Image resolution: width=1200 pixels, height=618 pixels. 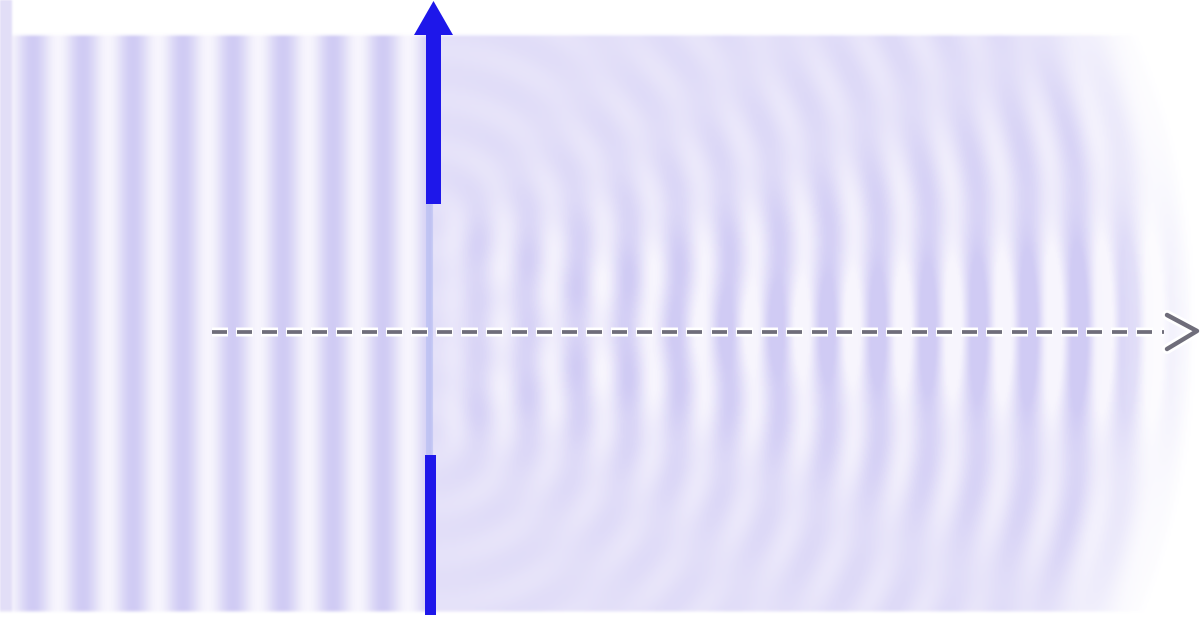 I want to click on barrier-upper-arrow-icon, so click(x=433, y=102).